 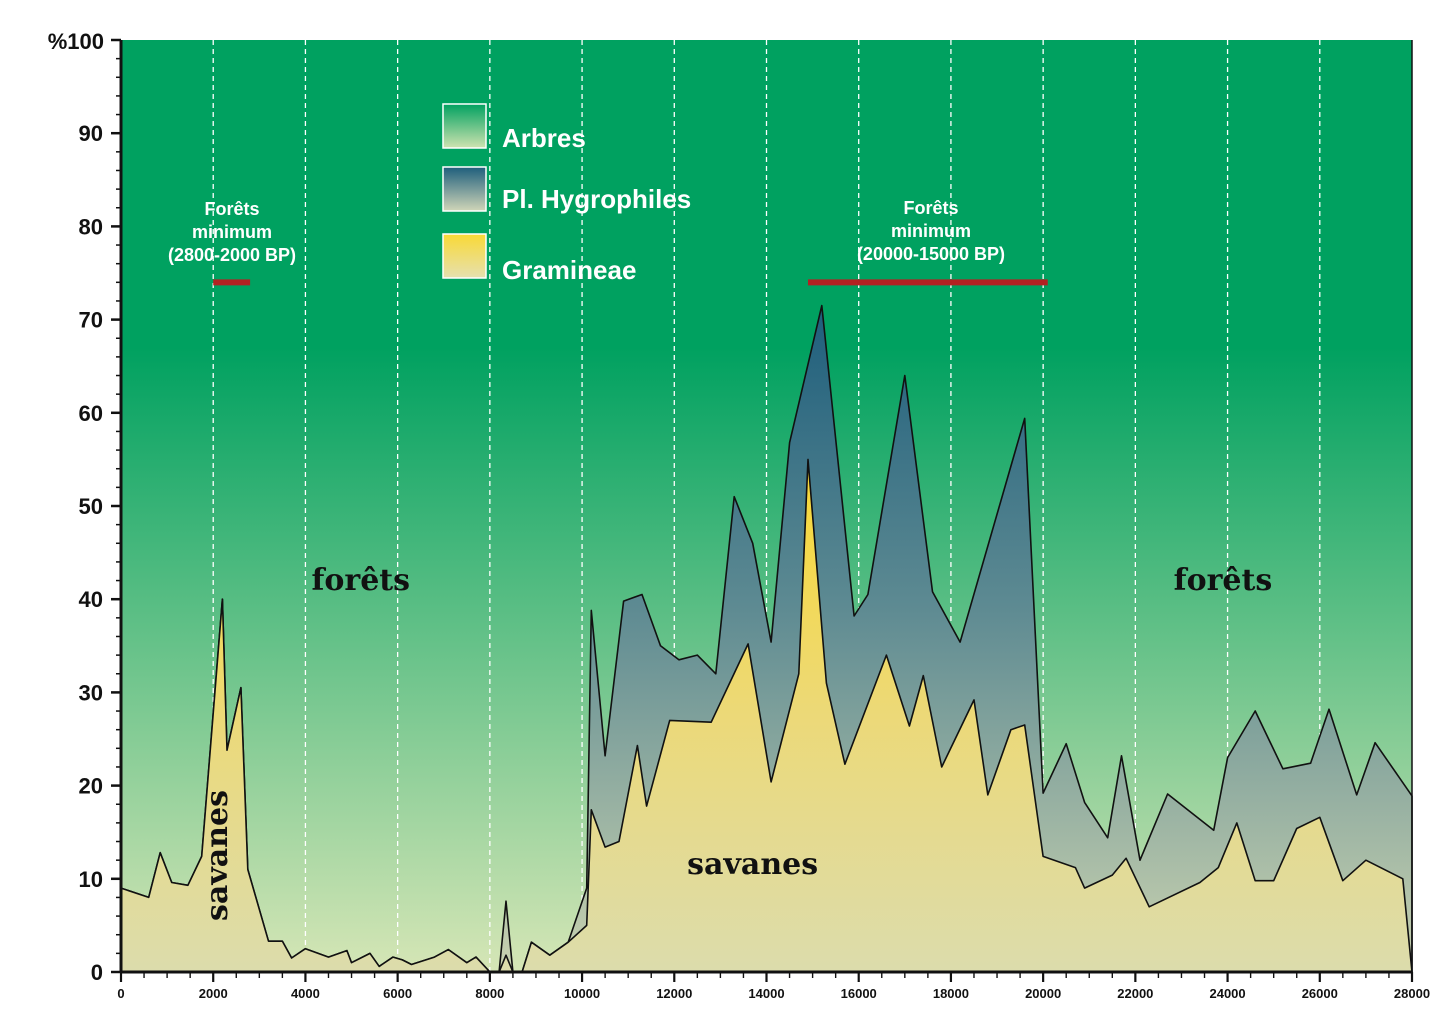 What do you see at coordinates (1412, 993) in the screenshot?
I see `x-tick-label-28000: 28000` at bounding box center [1412, 993].